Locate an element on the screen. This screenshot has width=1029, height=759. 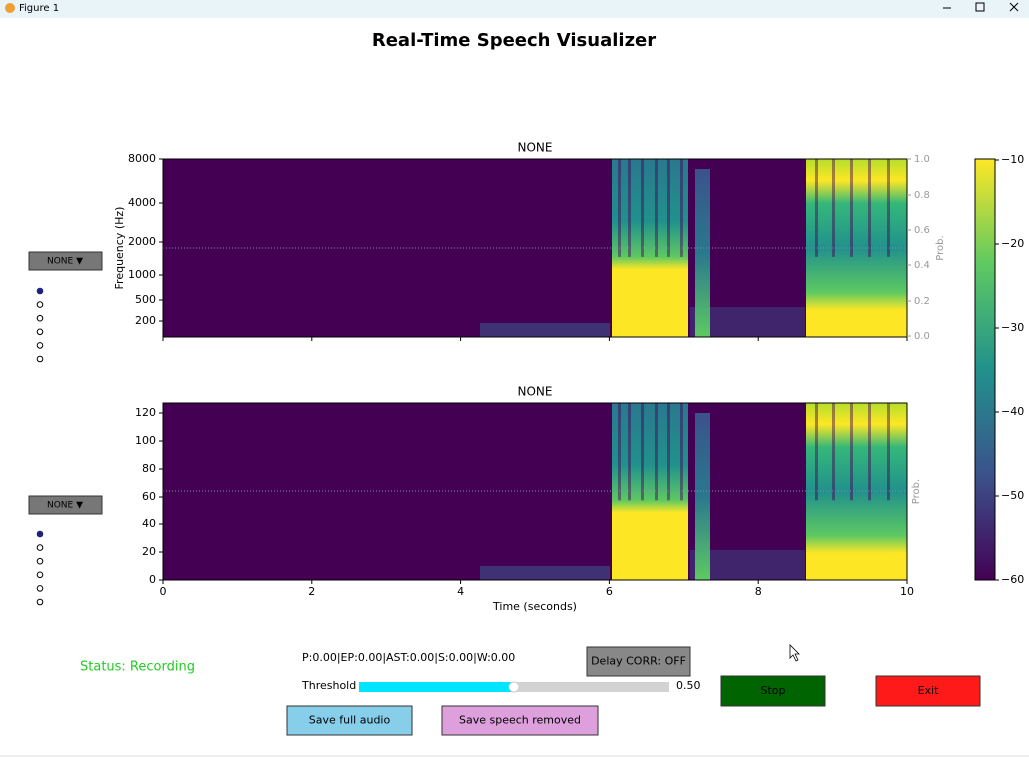
x-tick-label: 0 is located at coordinates (163, 591).